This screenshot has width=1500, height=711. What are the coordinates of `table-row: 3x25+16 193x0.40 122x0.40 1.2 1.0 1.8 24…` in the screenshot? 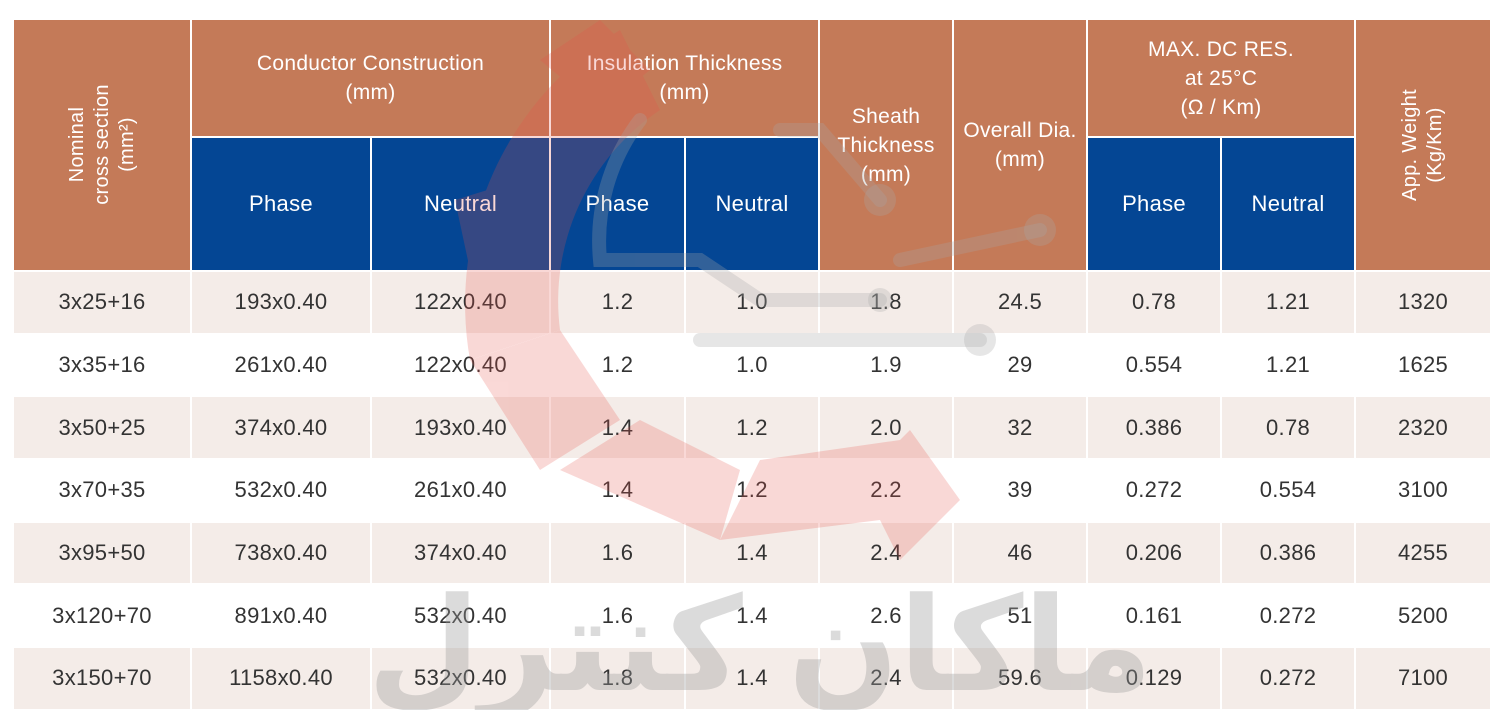 It's located at (752, 302).